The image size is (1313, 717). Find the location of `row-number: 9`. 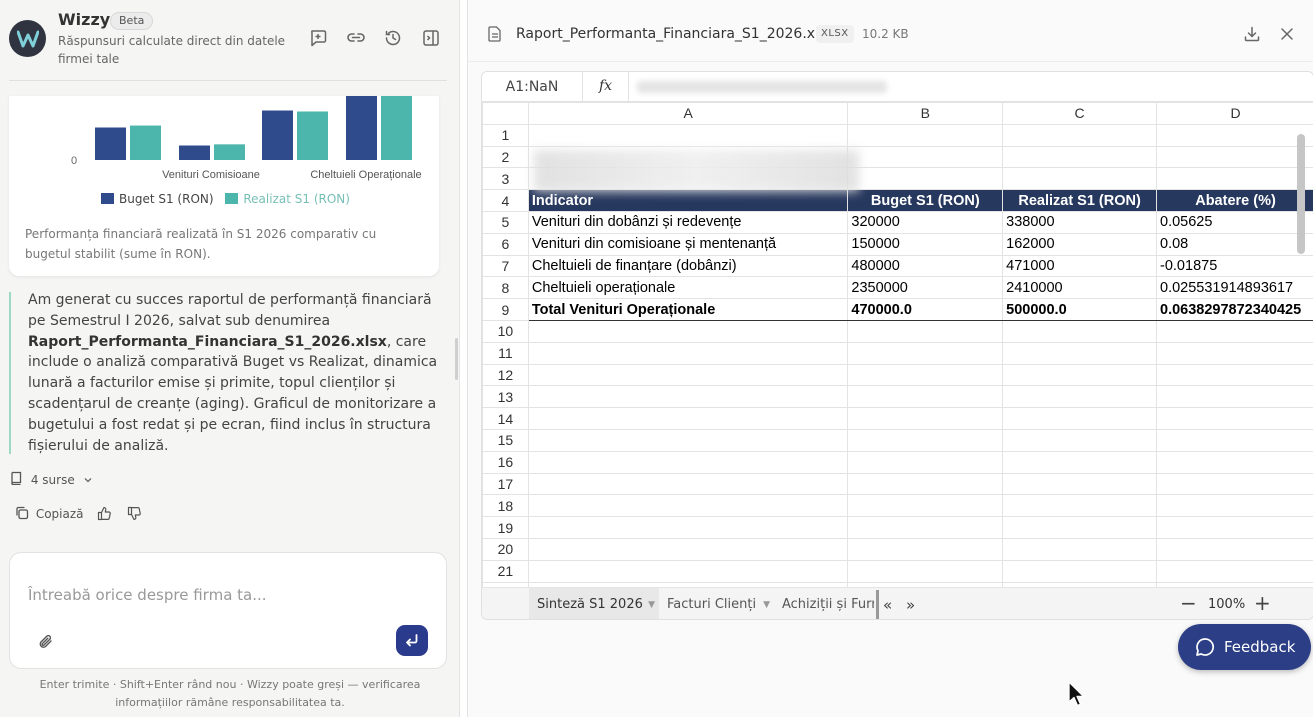

row-number: 9 is located at coordinates (505, 309).